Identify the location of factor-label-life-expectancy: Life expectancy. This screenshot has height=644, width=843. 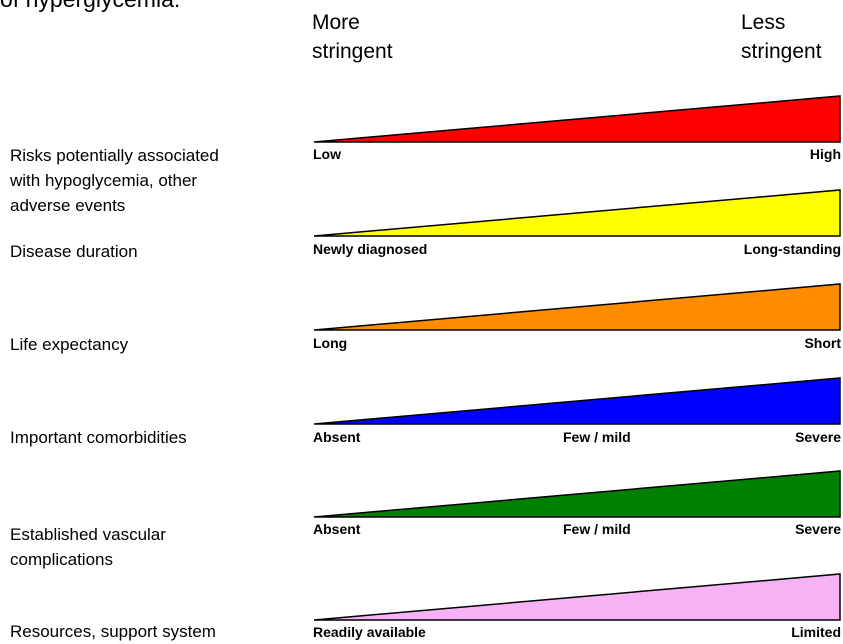
(69, 344).